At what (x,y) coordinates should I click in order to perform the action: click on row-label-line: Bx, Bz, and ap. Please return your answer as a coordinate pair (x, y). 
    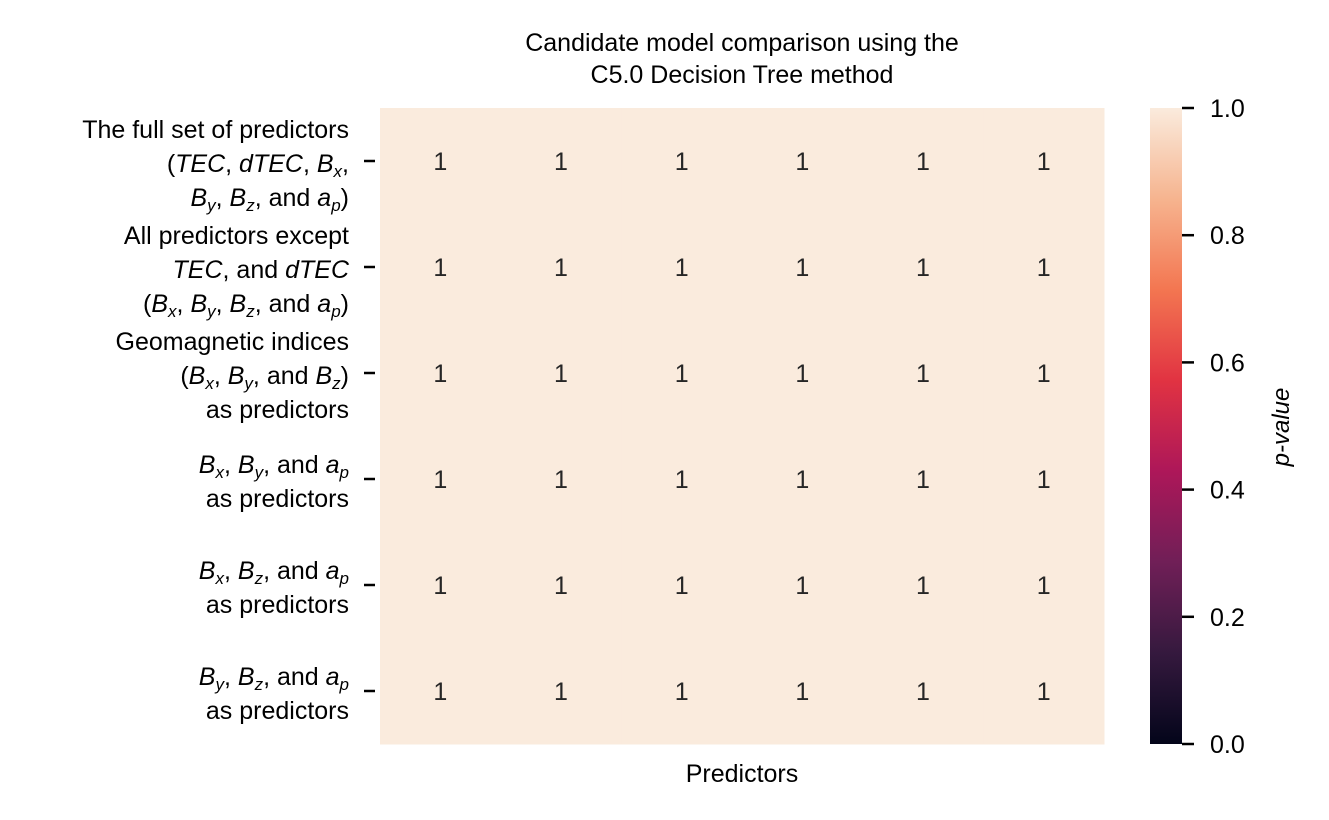
    Looking at the image, I should click on (273, 572).